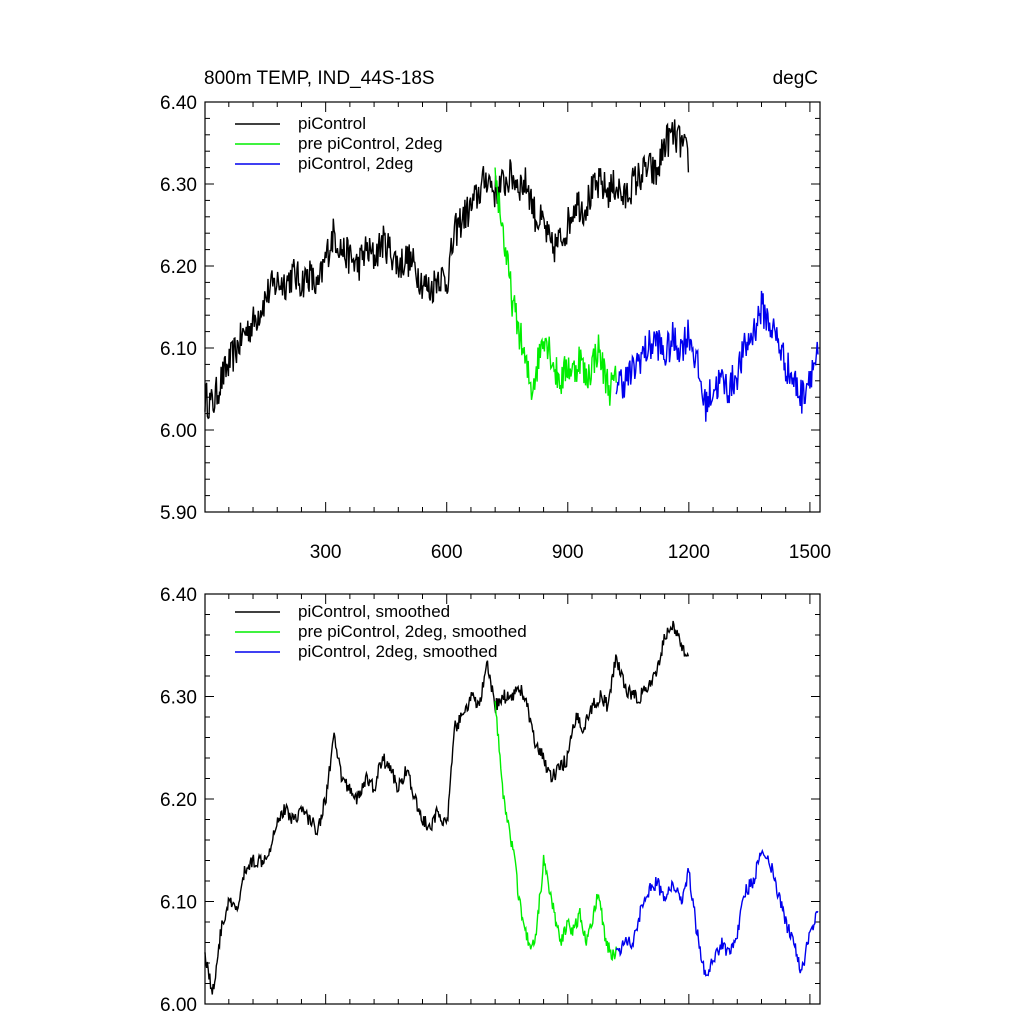 The height and width of the screenshot is (1024, 1024). What do you see at coordinates (355, 163) in the screenshot?
I see `legend-label: piControl, 2deg` at bounding box center [355, 163].